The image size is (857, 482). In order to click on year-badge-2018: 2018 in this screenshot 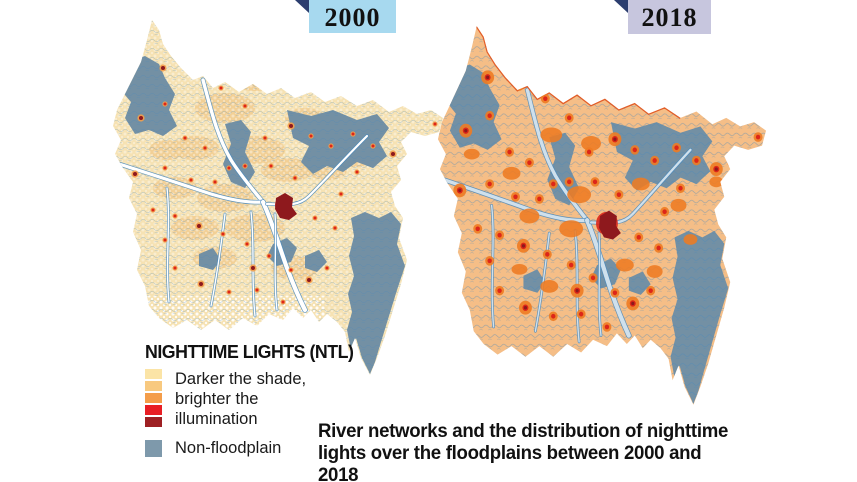, I will do `click(662, 17)`.